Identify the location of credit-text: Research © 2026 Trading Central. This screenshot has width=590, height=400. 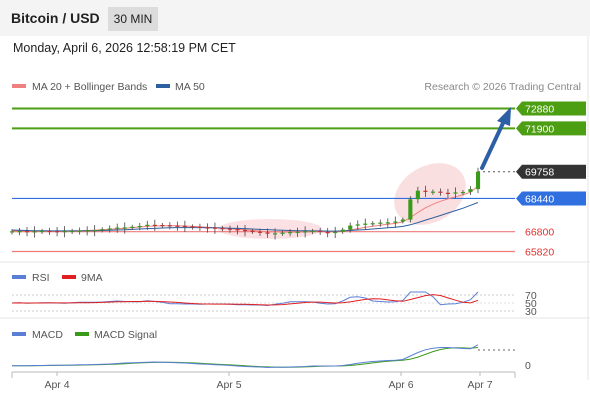
(502, 87).